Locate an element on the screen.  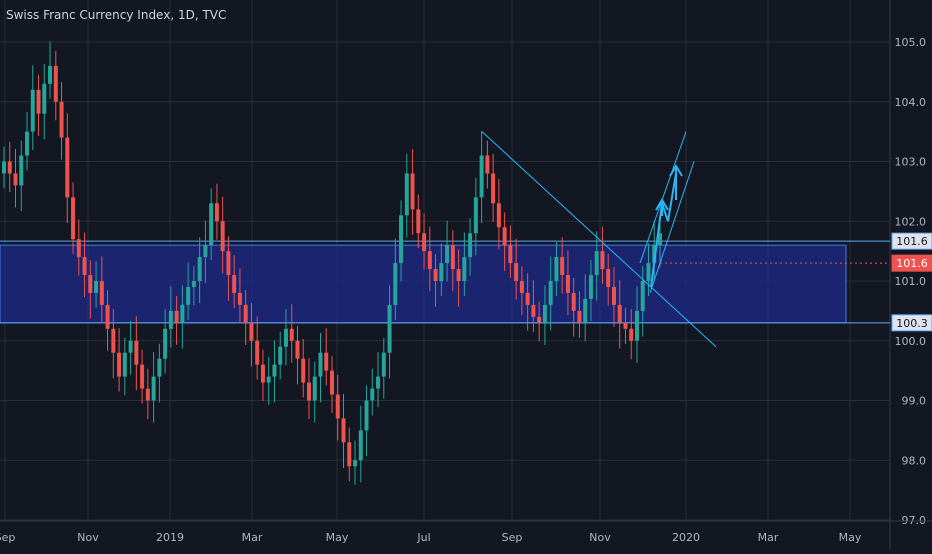
y-tick-label: 102.0 is located at coordinates (911, 221).